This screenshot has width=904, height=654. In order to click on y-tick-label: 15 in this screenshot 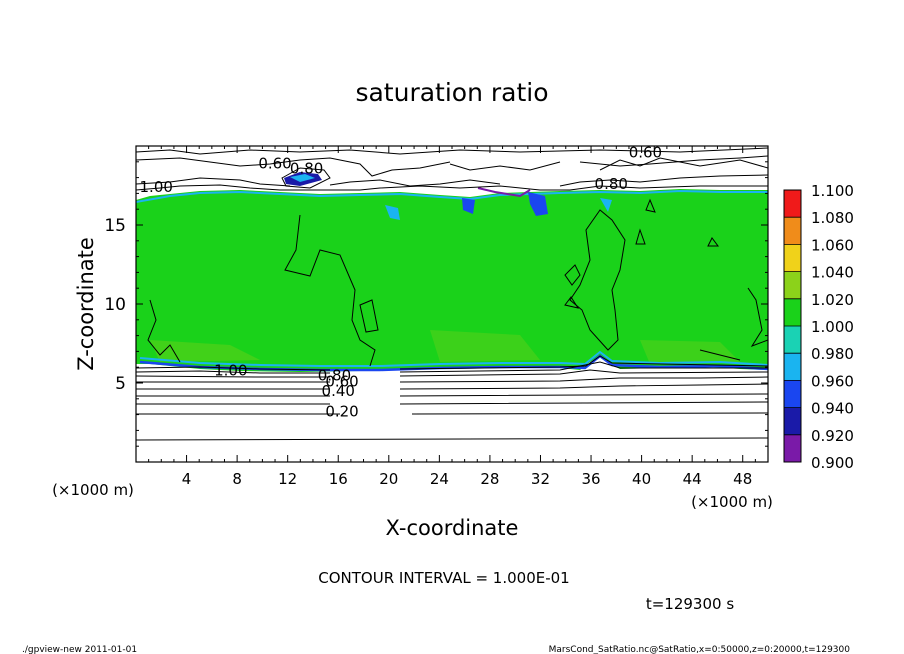, I will do `click(115, 226)`.